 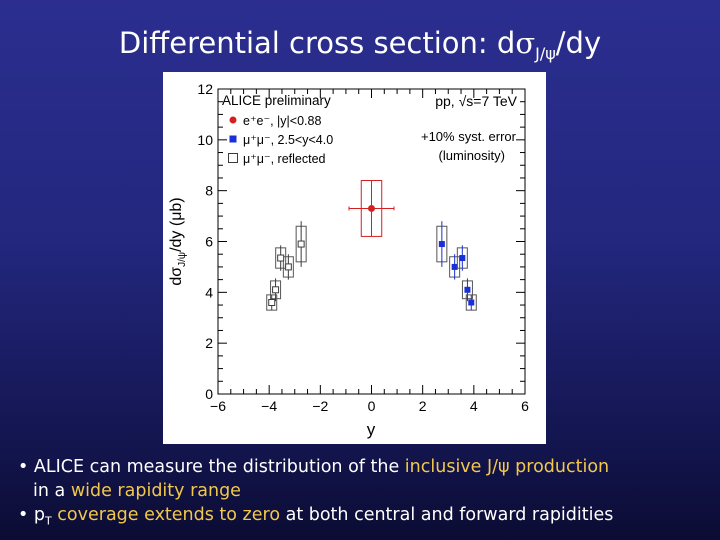 I want to click on bullet-1-highlight: inclusive J/ψ production, so click(x=507, y=467).